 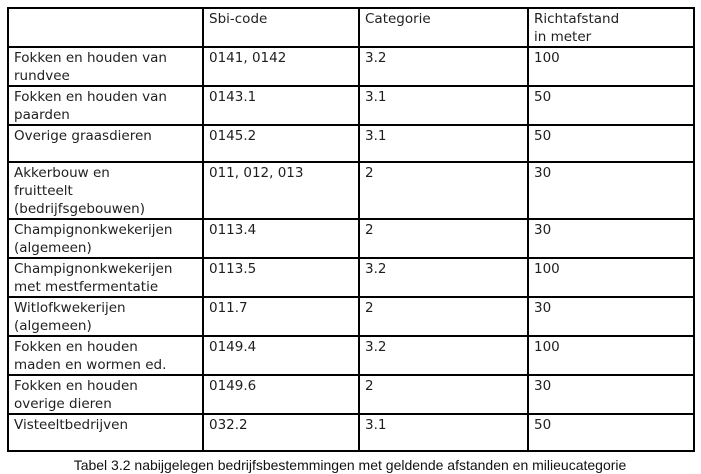 What do you see at coordinates (105, 105) in the screenshot?
I see `cell-activity: Fokken en houden van paarden` at bounding box center [105, 105].